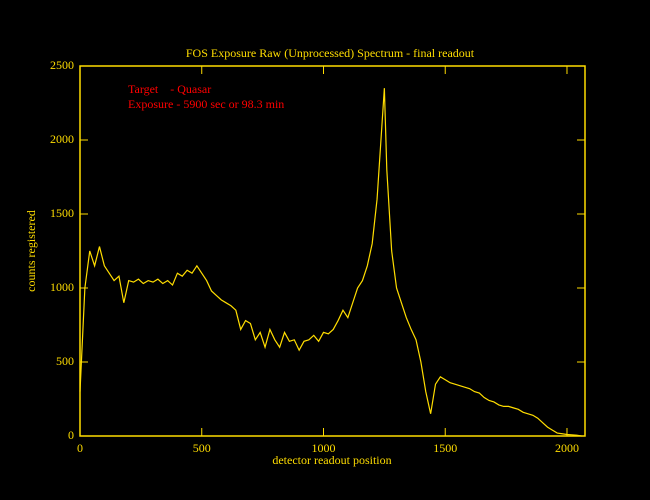  I want to click on x-tick-label: 1000, so click(323, 448).